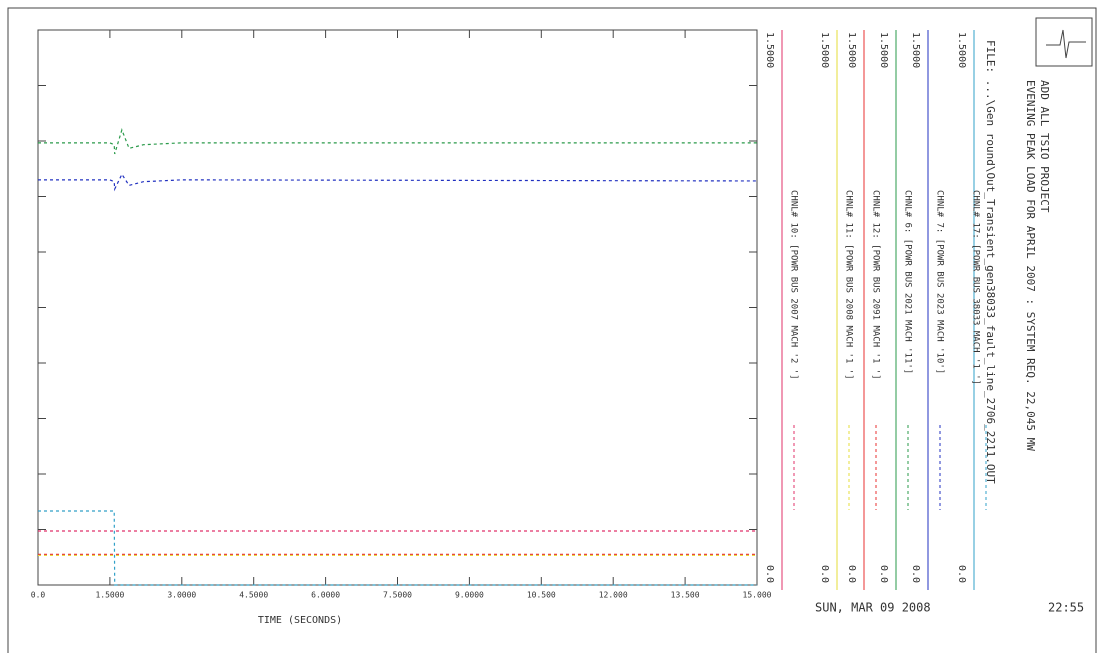 The width and height of the screenshot is (1104, 653). Describe the element at coordinates (1044, 146) in the screenshot. I see `chart-subtitle: ADD ALL TSIO PROJECT` at that location.